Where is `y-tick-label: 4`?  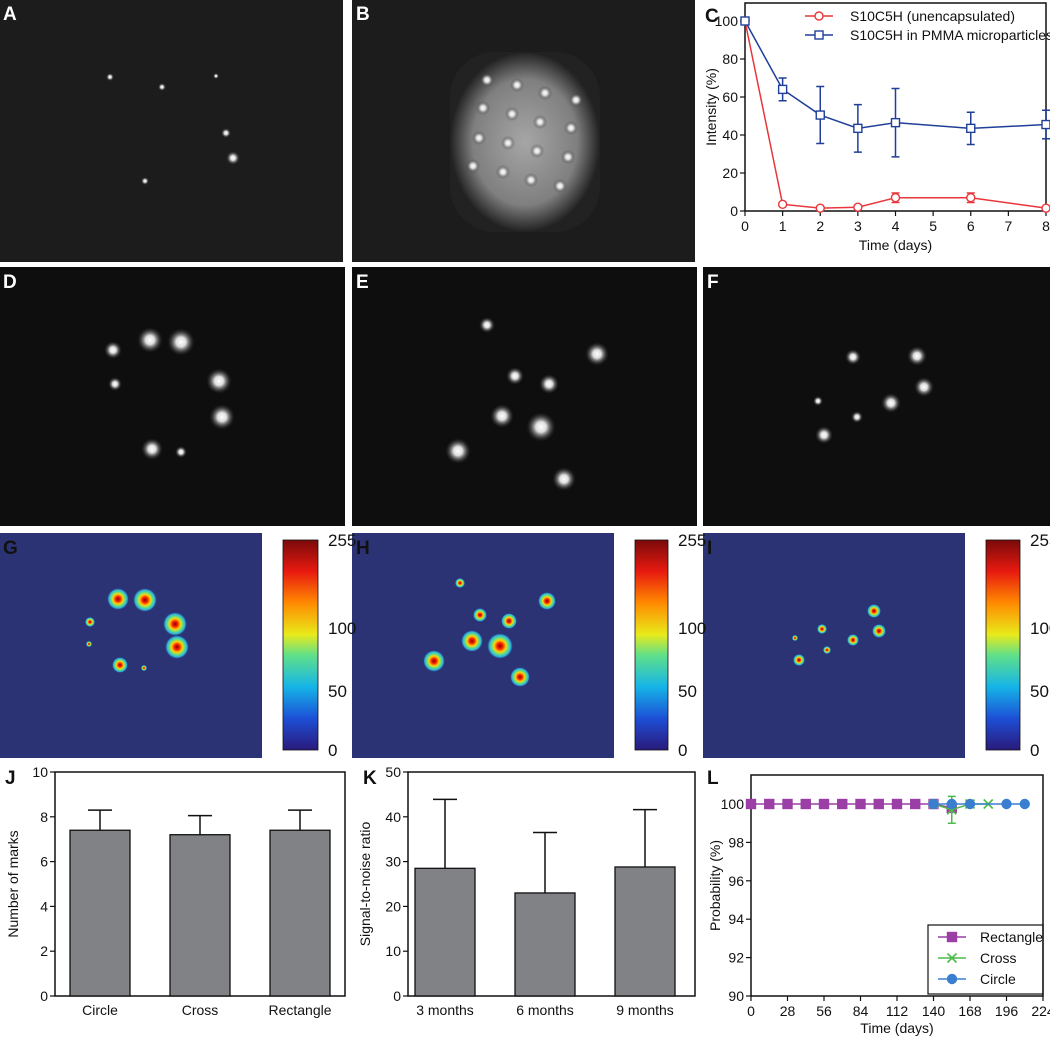
y-tick-label: 4 is located at coordinates (44, 906).